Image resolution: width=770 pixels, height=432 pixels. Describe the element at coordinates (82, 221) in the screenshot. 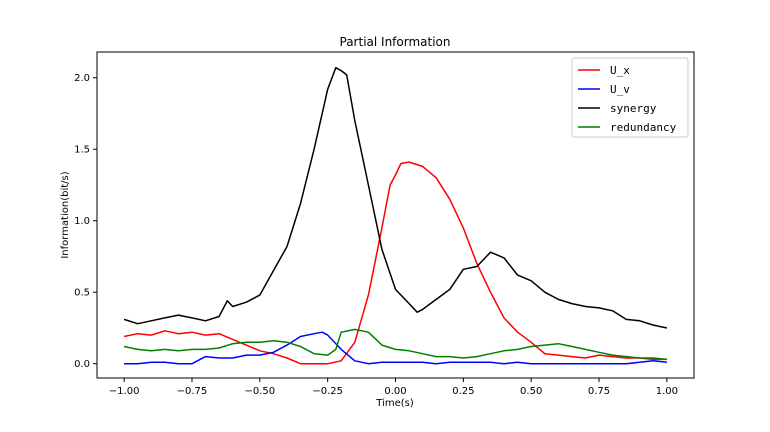

I see `y-tick-label: 1.0` at that location.